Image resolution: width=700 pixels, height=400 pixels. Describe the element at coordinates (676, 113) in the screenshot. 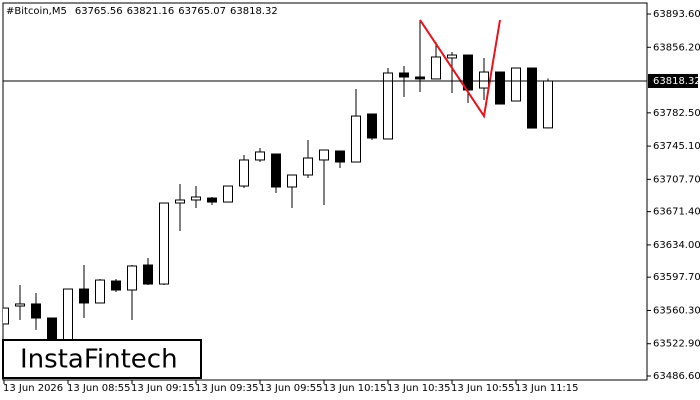

I see `y-tick-label: 63782.50` at that location.